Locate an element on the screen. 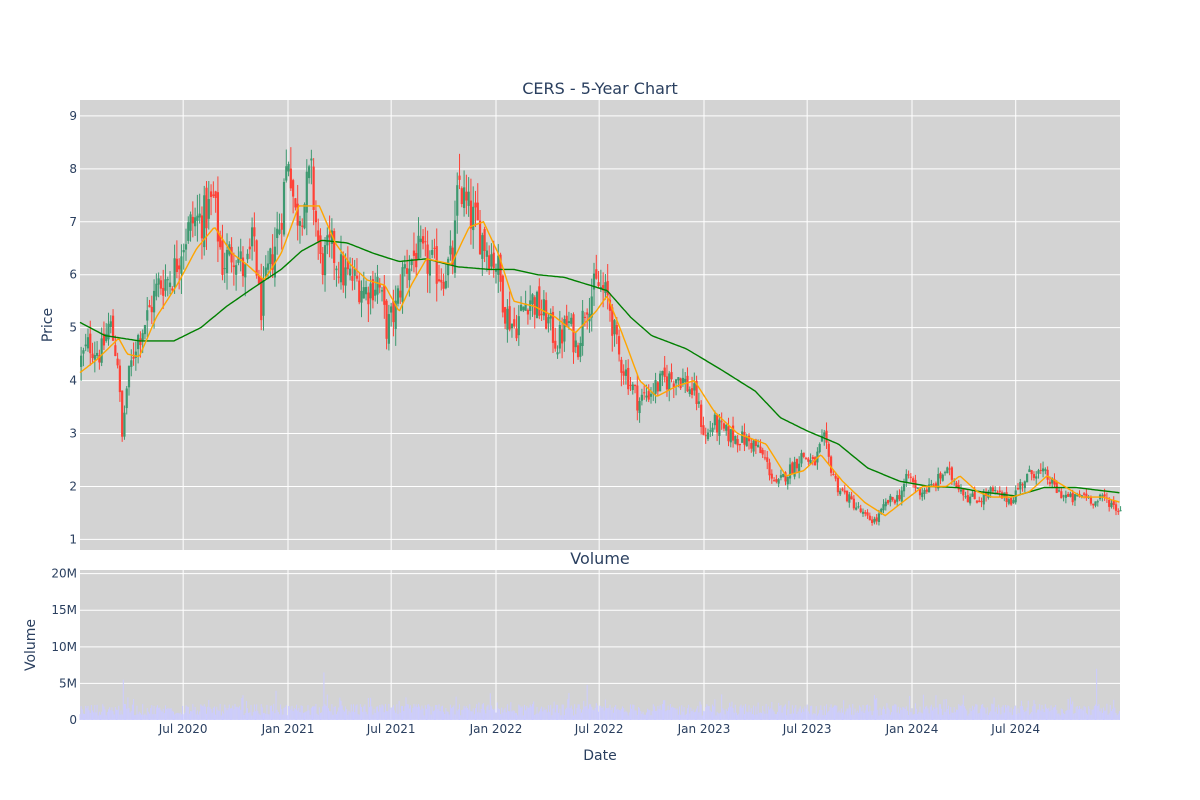 This screenshot has width=1200, height=800. x-tick-label: Jan 2024 is located at coordinates (912, 729).